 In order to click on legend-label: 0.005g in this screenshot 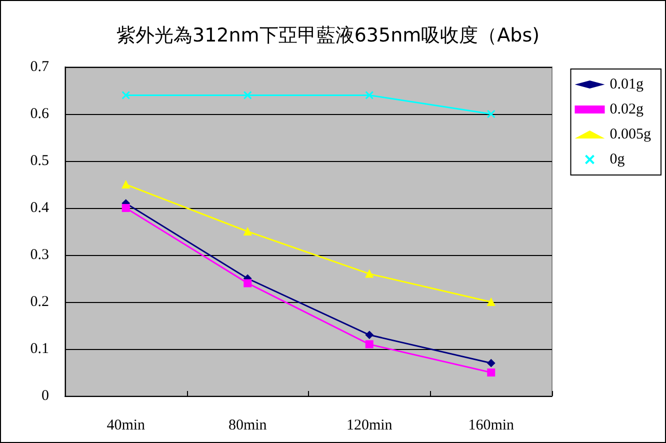, I will do `click(631, 134)`.